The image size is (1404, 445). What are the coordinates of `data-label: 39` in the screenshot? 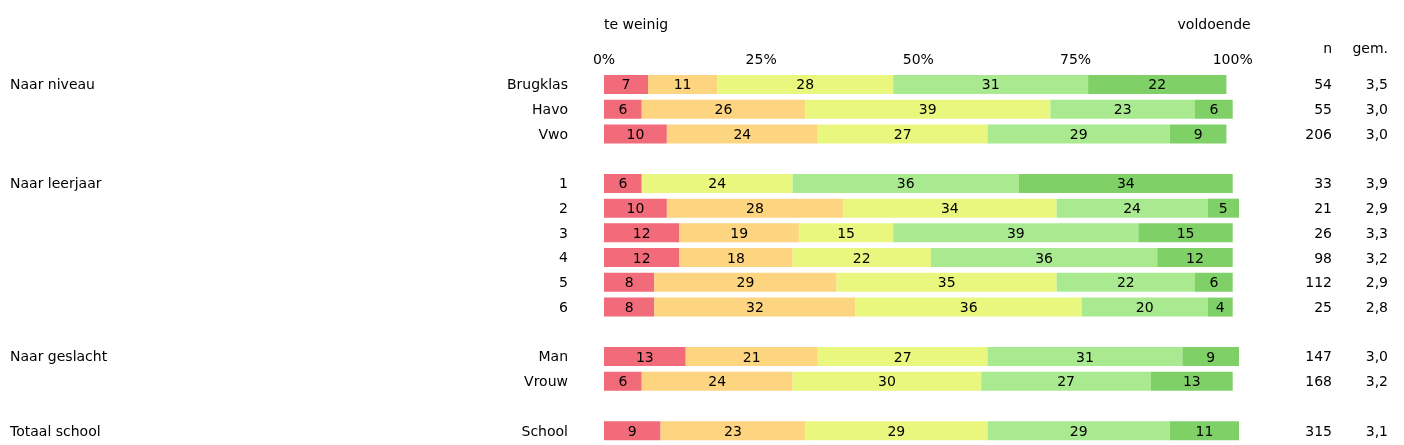 It's located at (927, 109).